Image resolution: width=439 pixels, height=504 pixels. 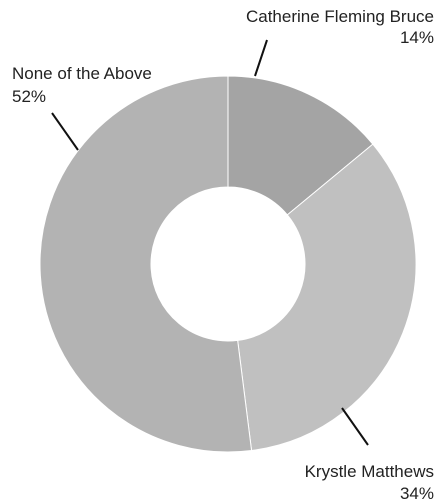 I want to click on slice-label-none-of-the-above: None of the Above, so click(x=82, y=73).